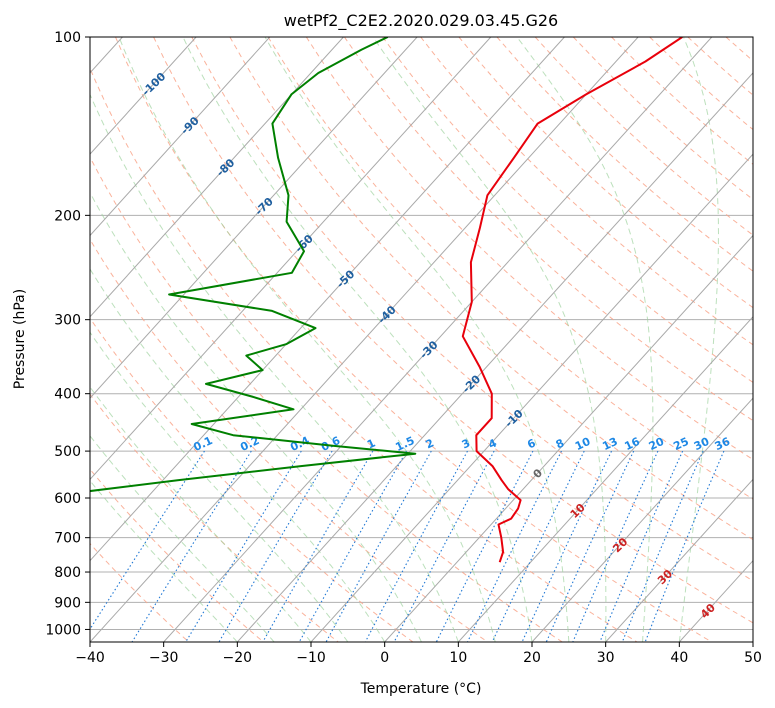 The height and width of the screenshot is (708, 775). I want to click on x-tick-label: −20, so click(238, 658).